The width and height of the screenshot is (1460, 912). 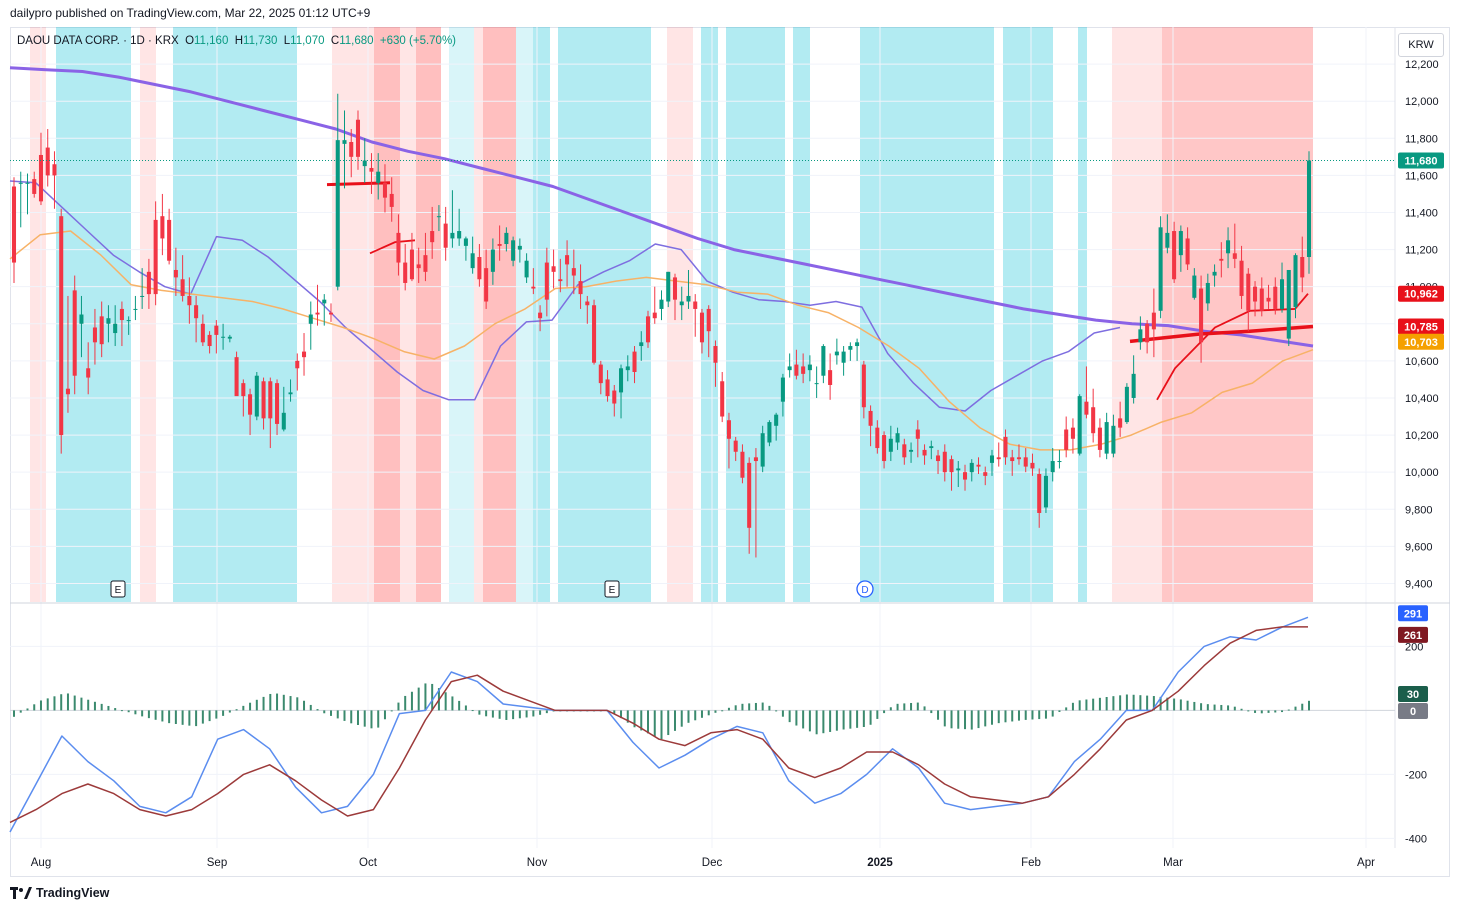 I want to click on price-tick-label: 9,400, so click(x=1419, y=584).